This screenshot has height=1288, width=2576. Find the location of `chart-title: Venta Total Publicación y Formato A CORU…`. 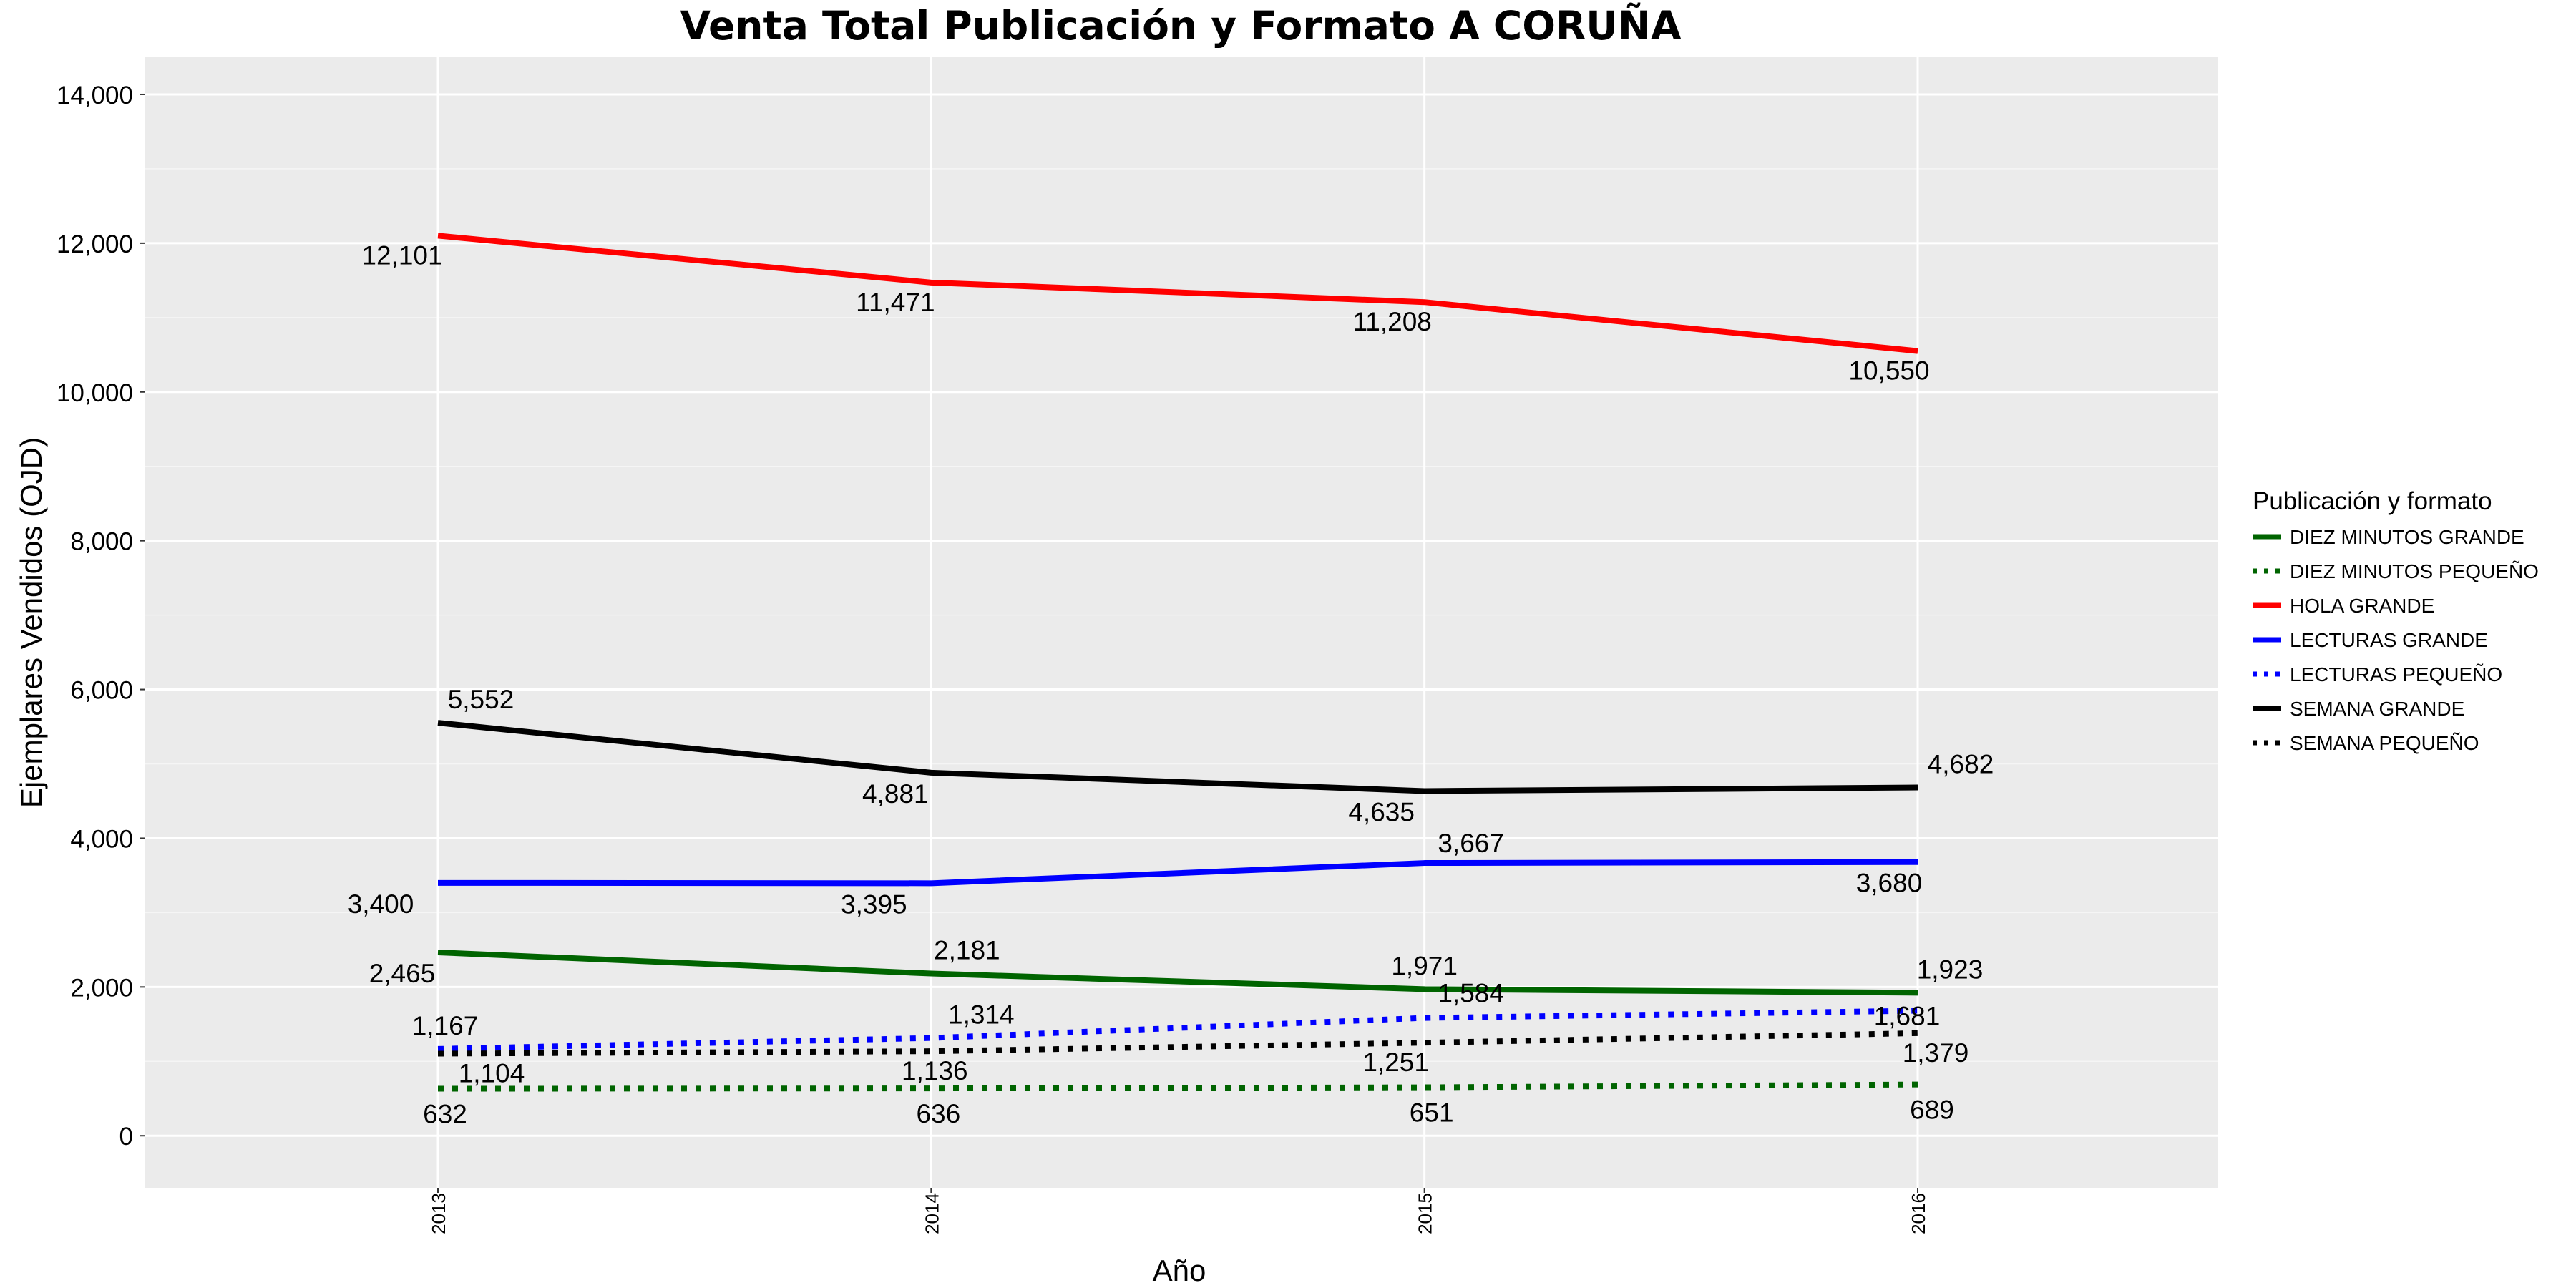

chart-title: Venta Total Publicación y Formato A CORU… is located at coordinates (1181, 26).